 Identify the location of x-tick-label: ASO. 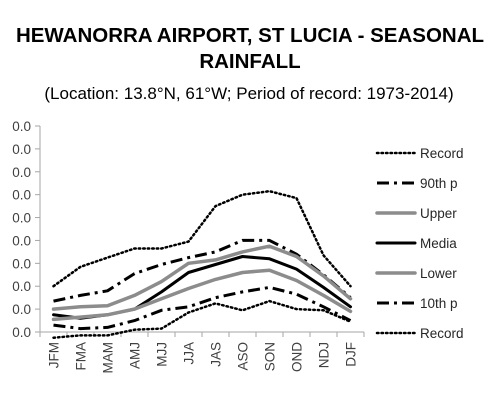
(243, 356).